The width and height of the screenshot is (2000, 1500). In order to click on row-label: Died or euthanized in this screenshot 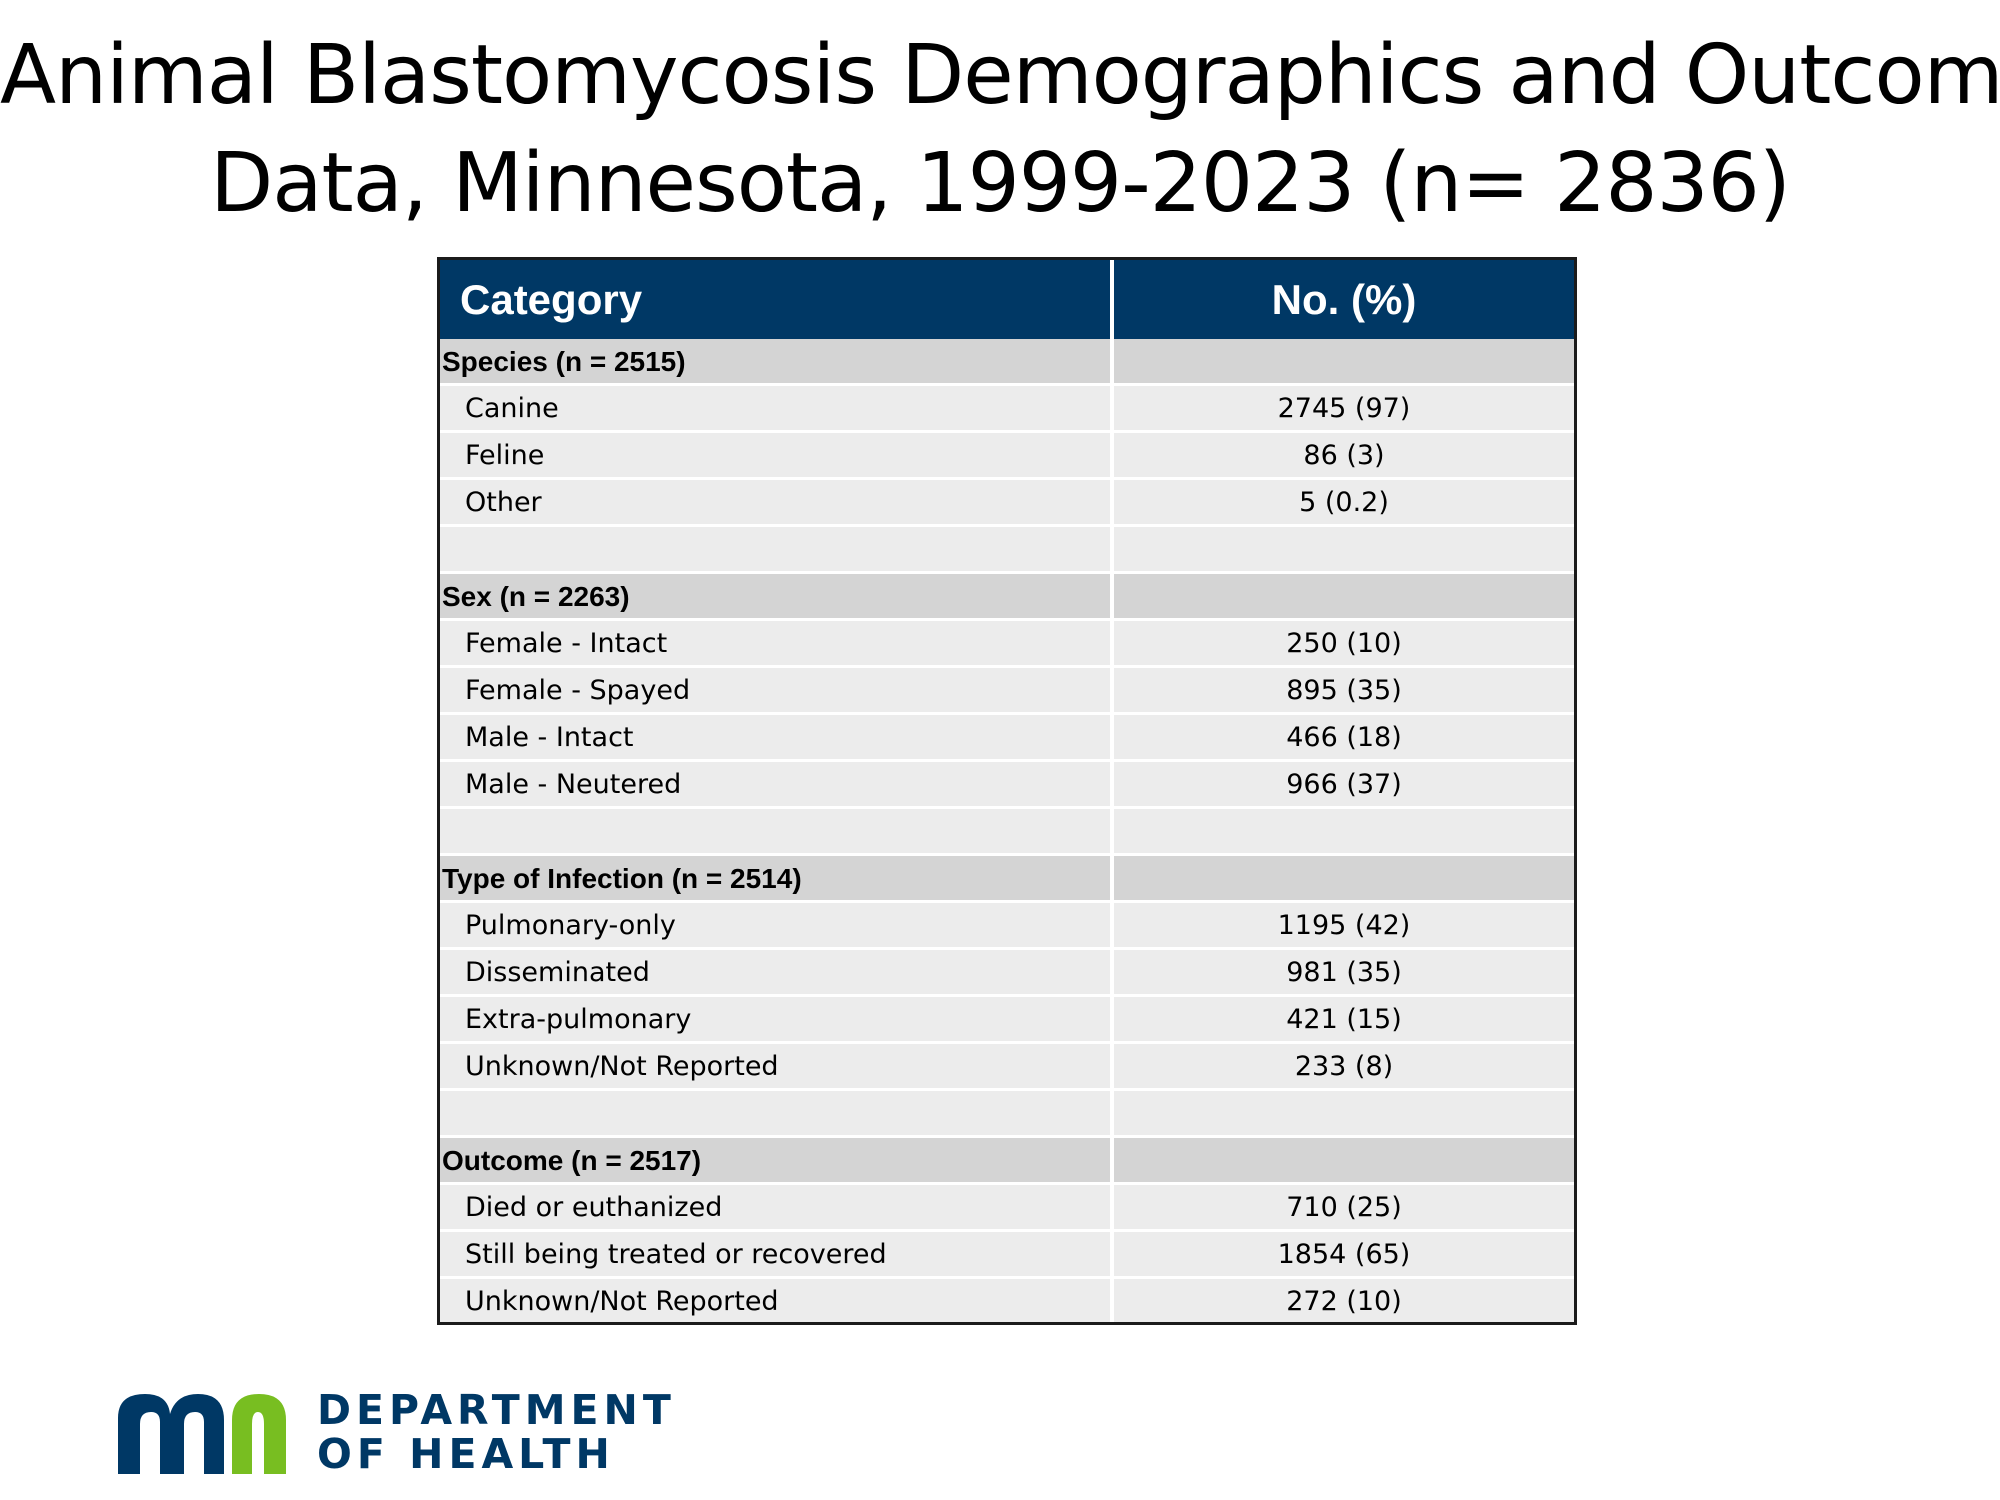, I will do `click(775, 1208)`.